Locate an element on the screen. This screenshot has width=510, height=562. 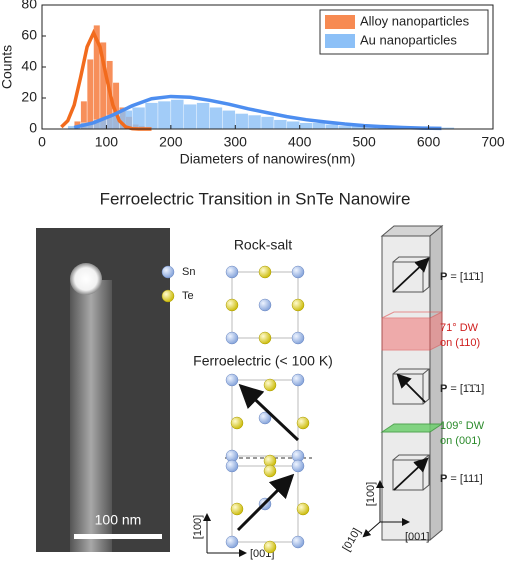
structure-label: Rock-salt is located at coordinates (263, 245).